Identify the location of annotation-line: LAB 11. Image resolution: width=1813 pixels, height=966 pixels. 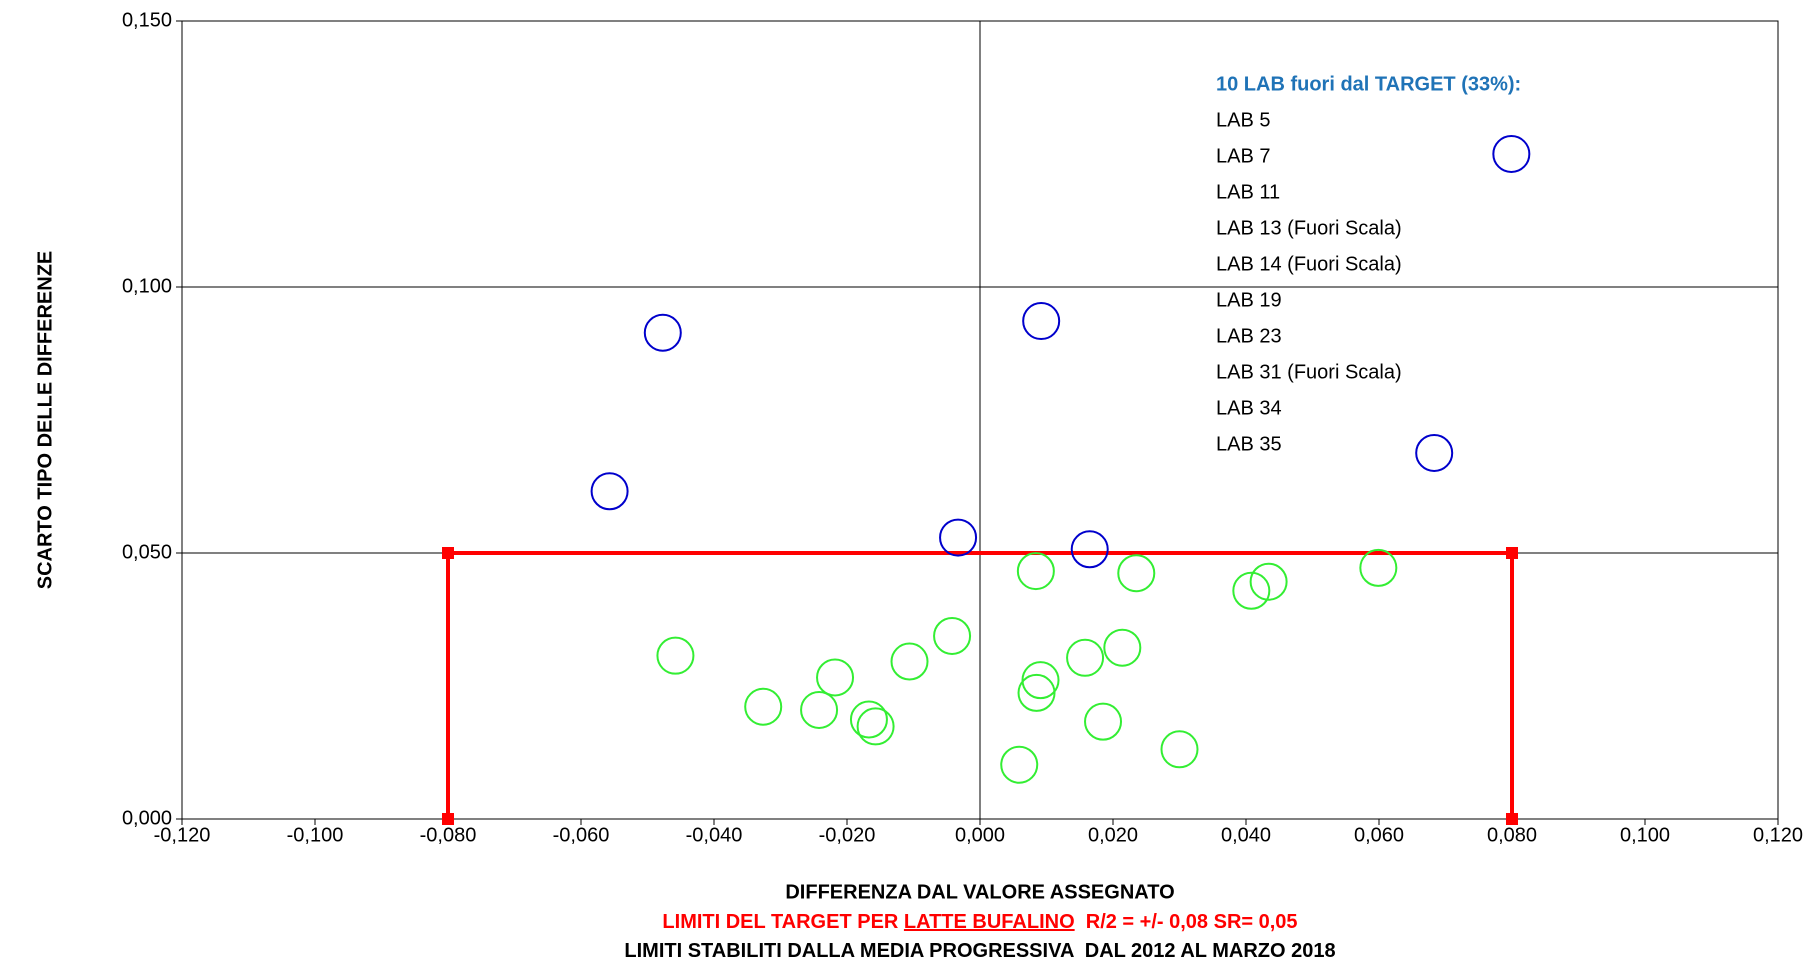
(1248, 192).